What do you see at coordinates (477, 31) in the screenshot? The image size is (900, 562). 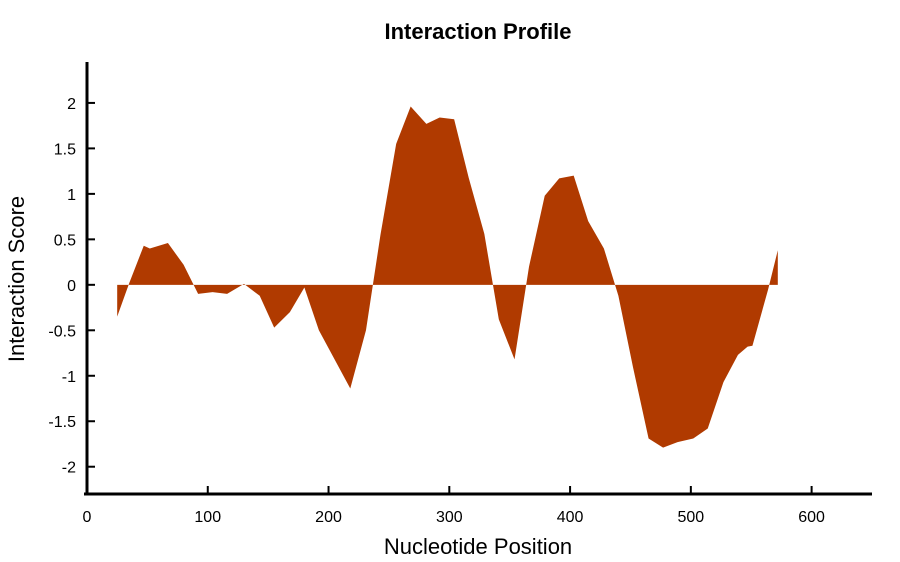 I see `chart-title: Interaction Profile` at bounding box center [477, 31].